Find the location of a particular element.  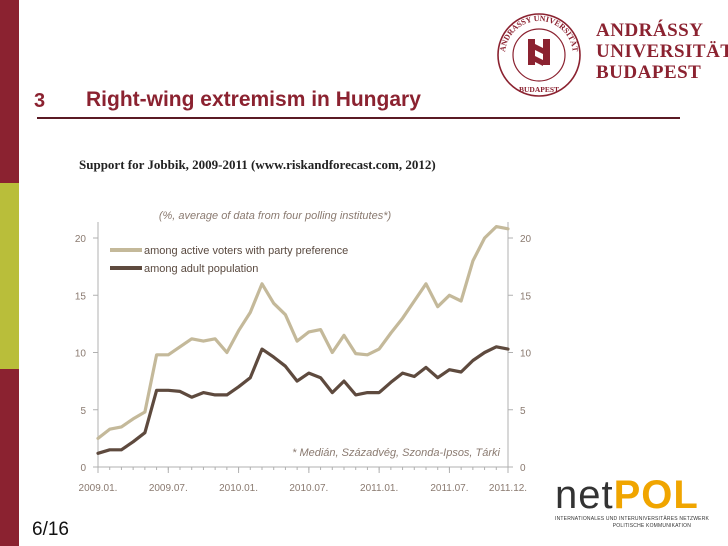

left-accent-bar-bottom is located at coordinates (9, 457).